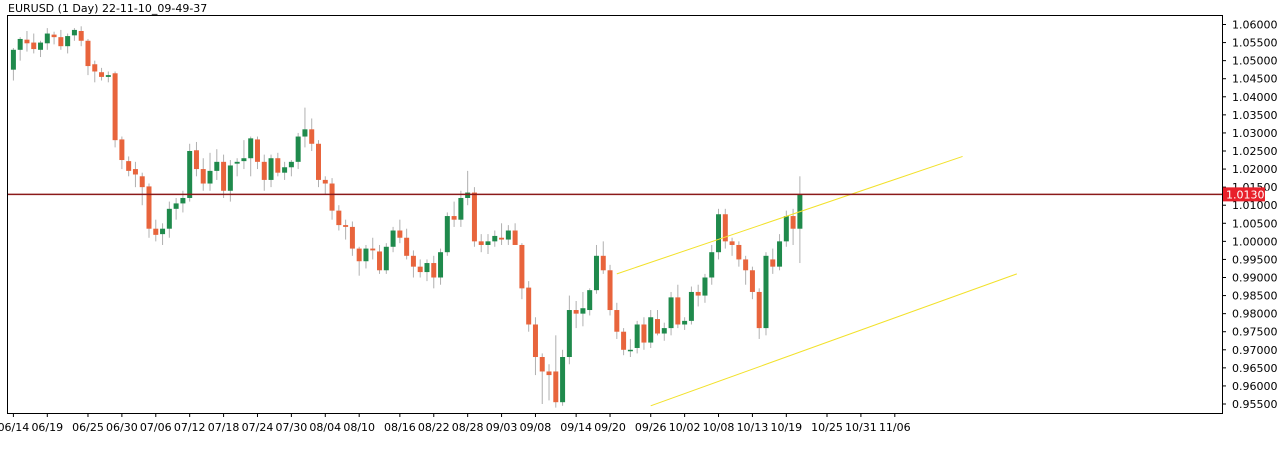 The width and height of the screenshot is (1285, 455). What do you see at coordinates (834, 340) in the screenshot?
I see `channel-line-lower` at bounding box center [834, 340].